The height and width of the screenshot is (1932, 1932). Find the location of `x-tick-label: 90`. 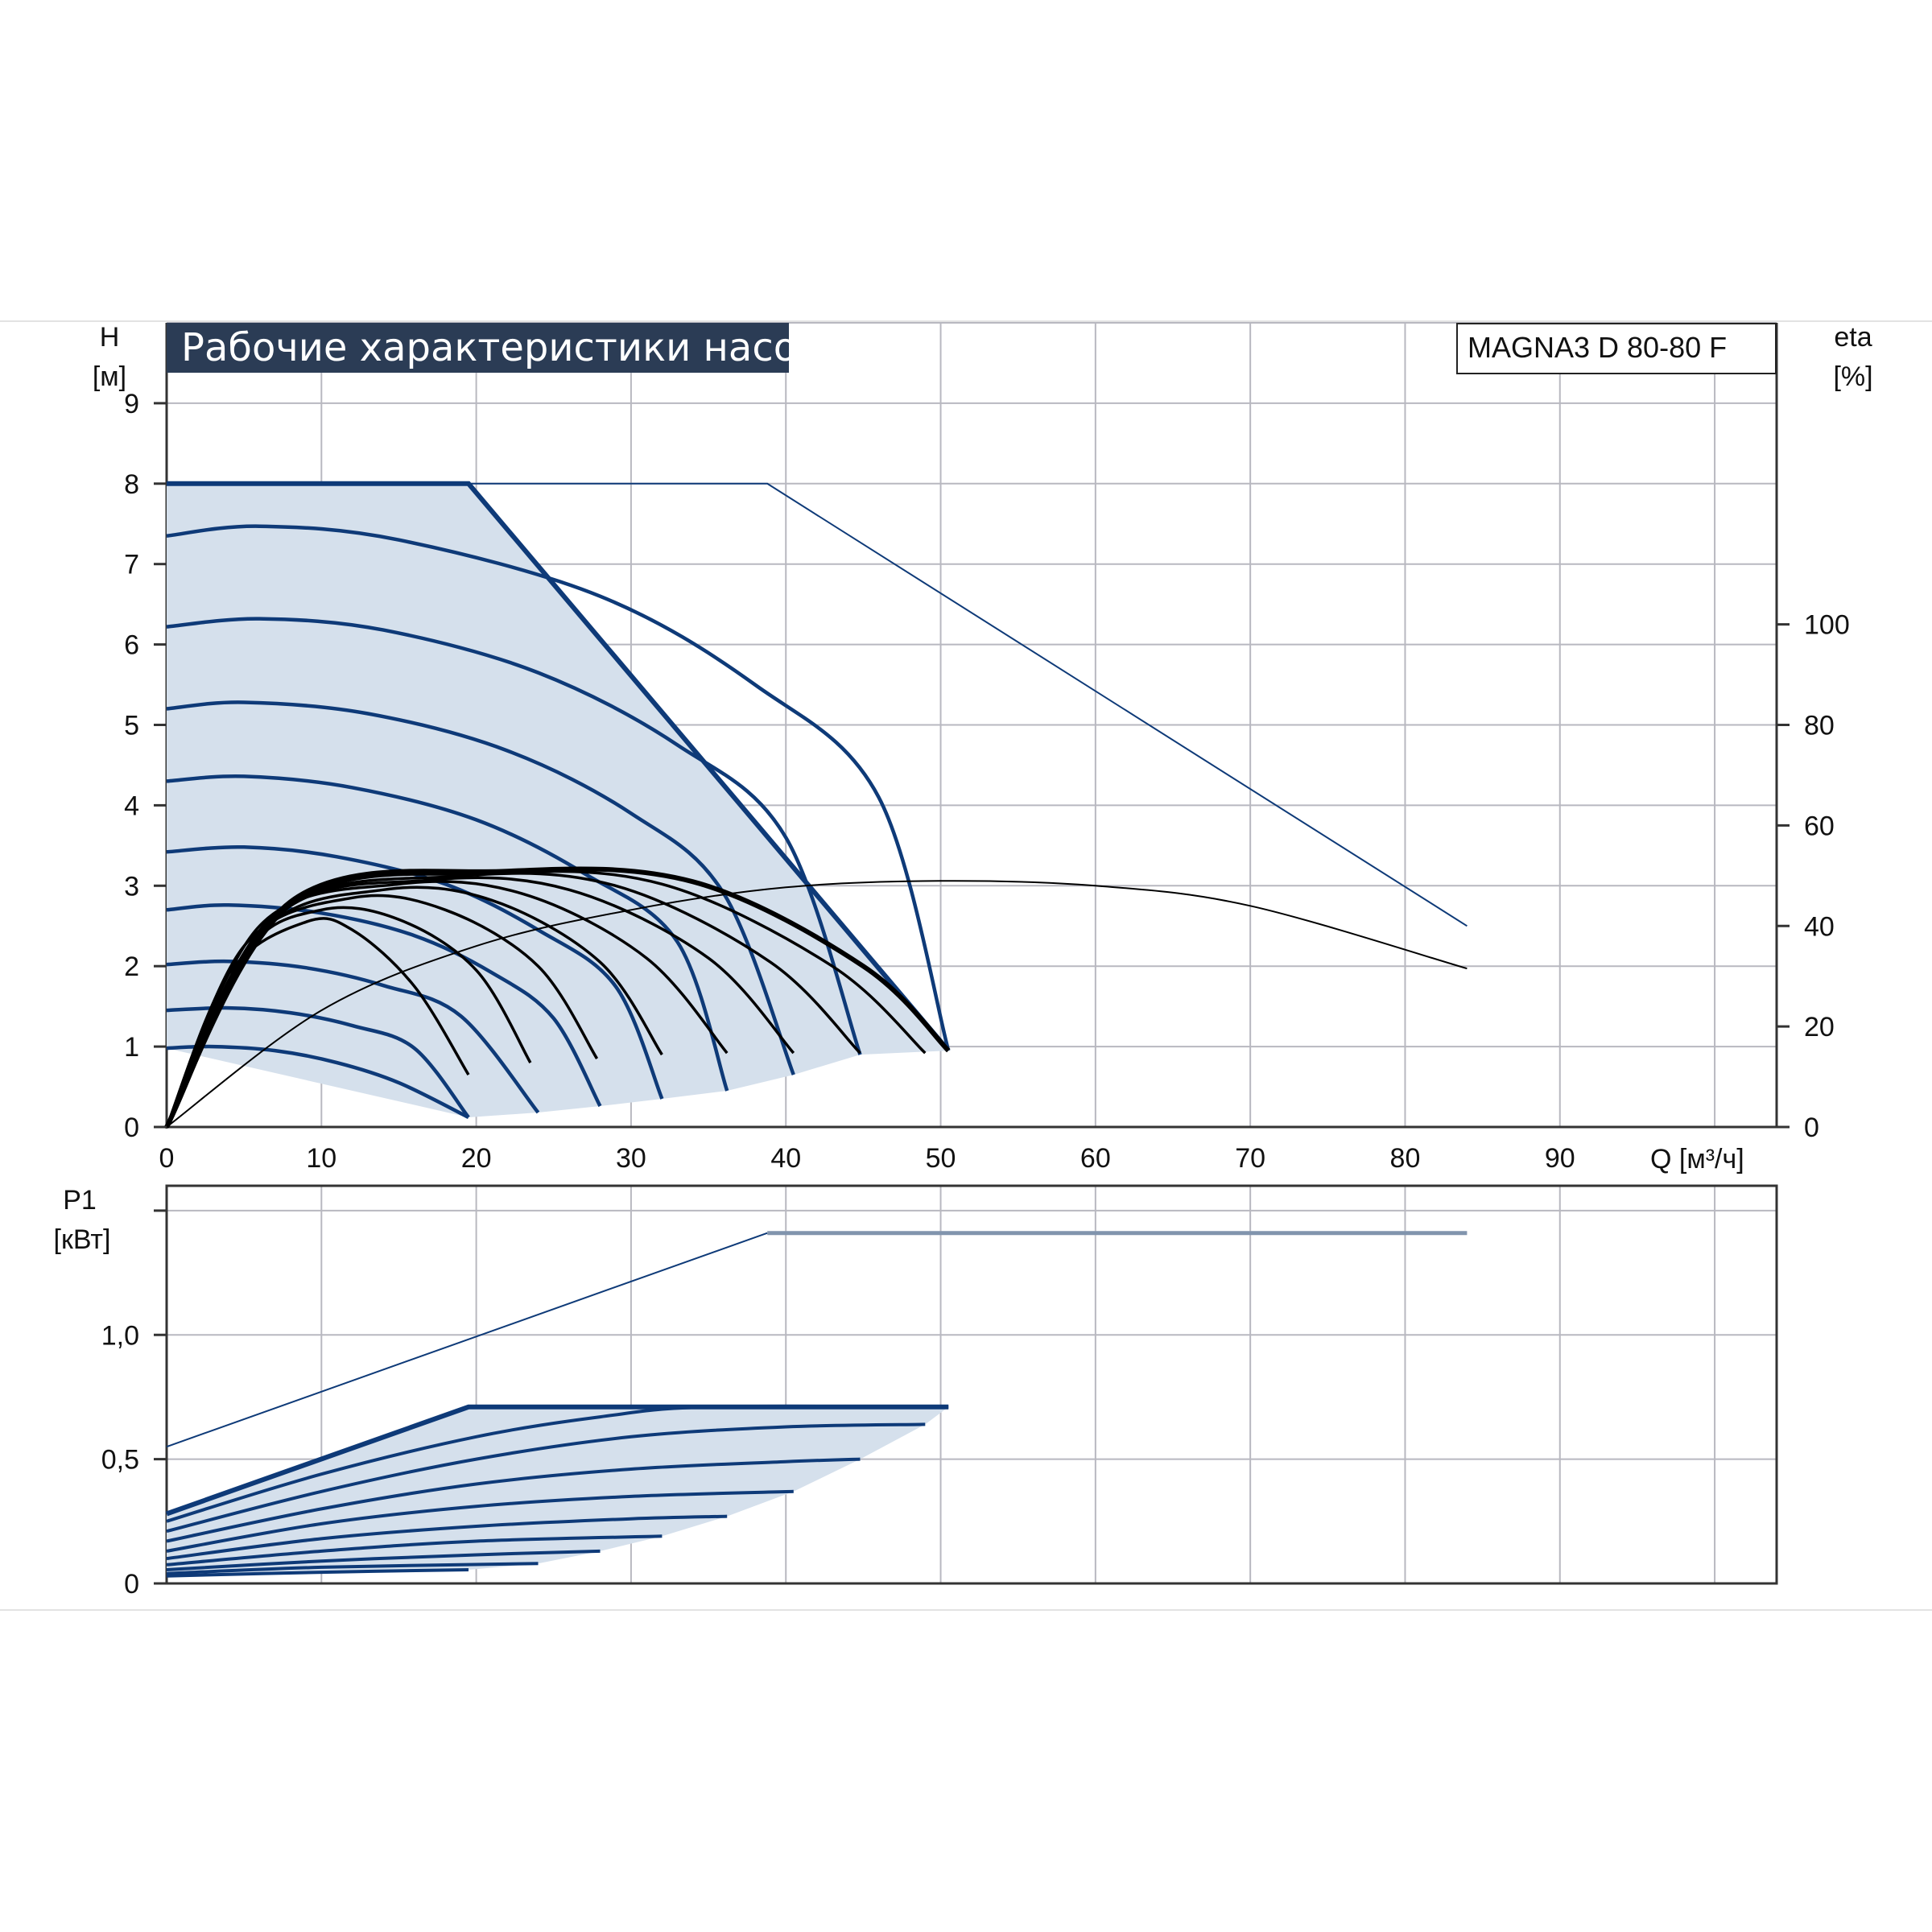

x-tick-label: 90 is located at coordinates (1560, 1158).